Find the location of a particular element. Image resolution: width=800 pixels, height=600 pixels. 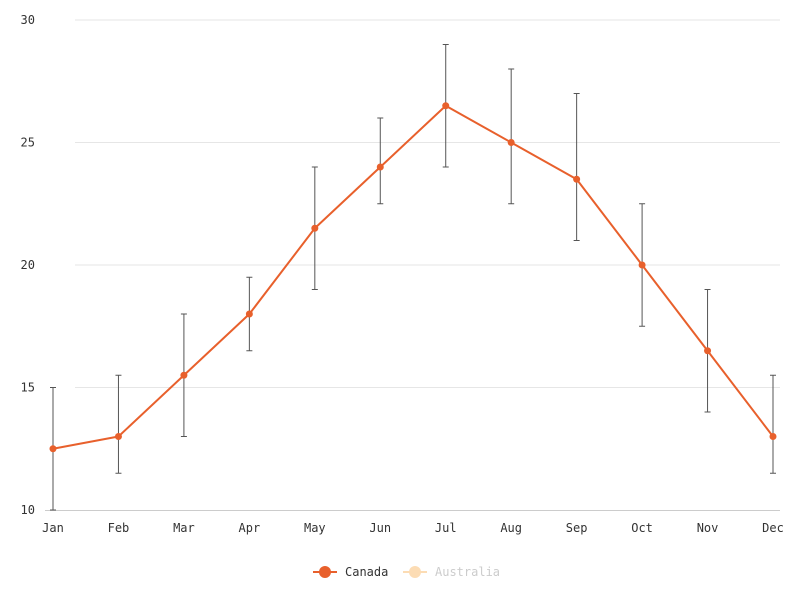

y-tick-label: 30 is located at coordinates (28, 20).